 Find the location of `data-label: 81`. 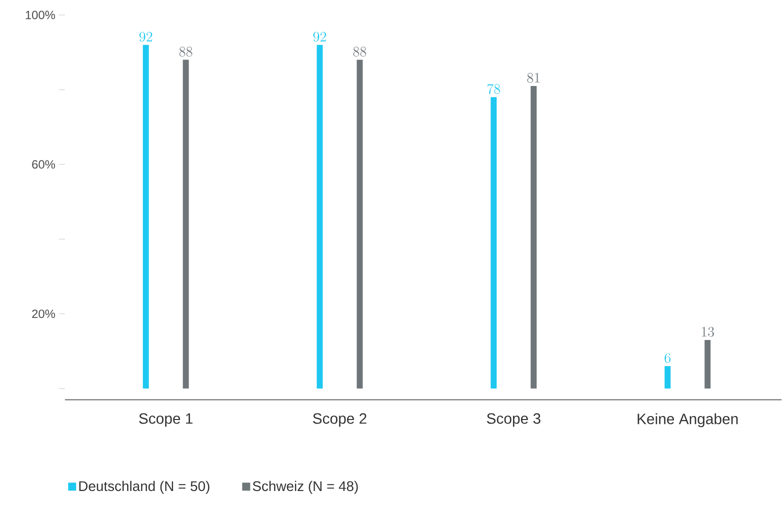

data-label: 81 is located at coordinates (533, 78).